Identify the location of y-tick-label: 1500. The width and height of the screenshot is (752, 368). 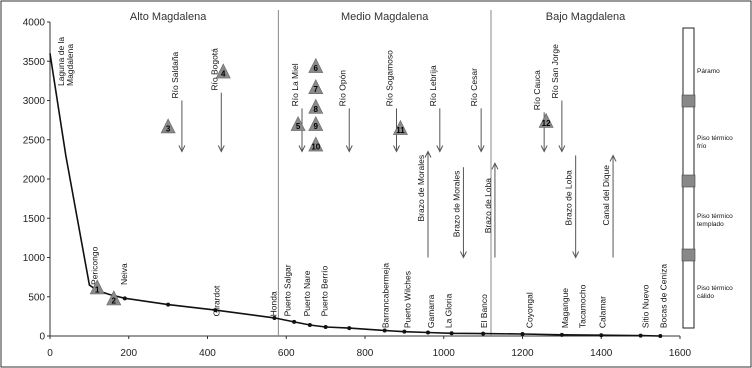
(34, 219).